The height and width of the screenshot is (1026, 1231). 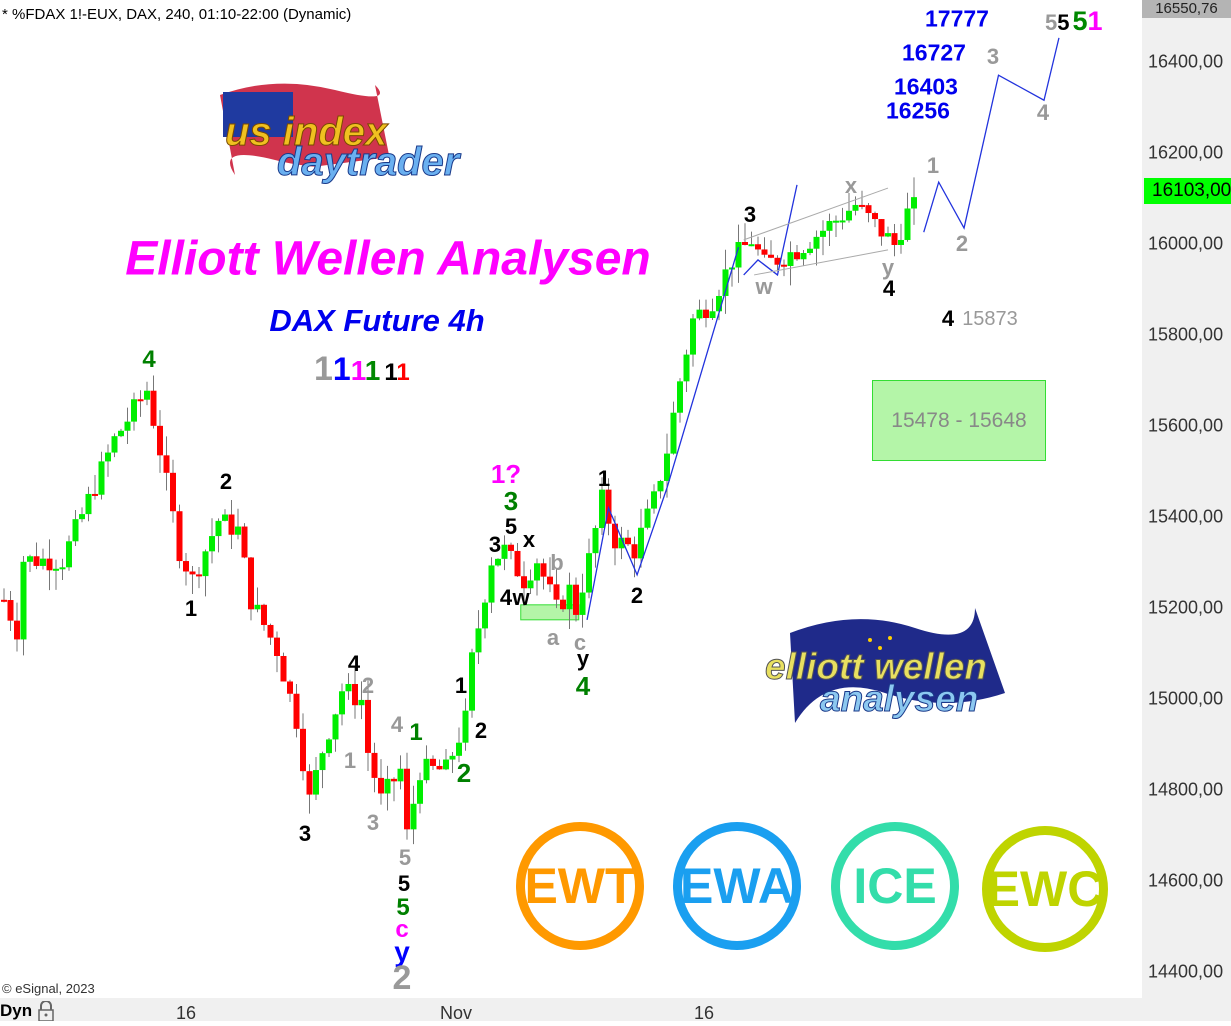 I want to click on degree-2: 1, so click(x=341, y=369).